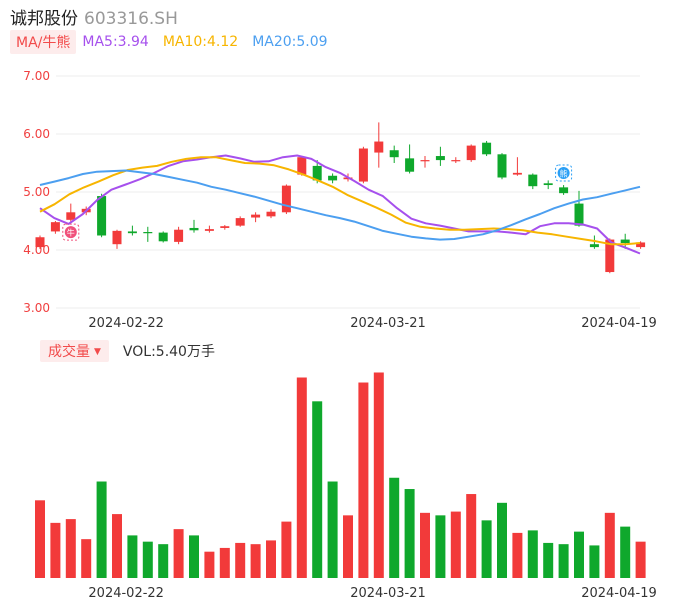 The image size is (686, 606). I want to click on bull-marker-icon-glyph: 牛, so click(71, 233).